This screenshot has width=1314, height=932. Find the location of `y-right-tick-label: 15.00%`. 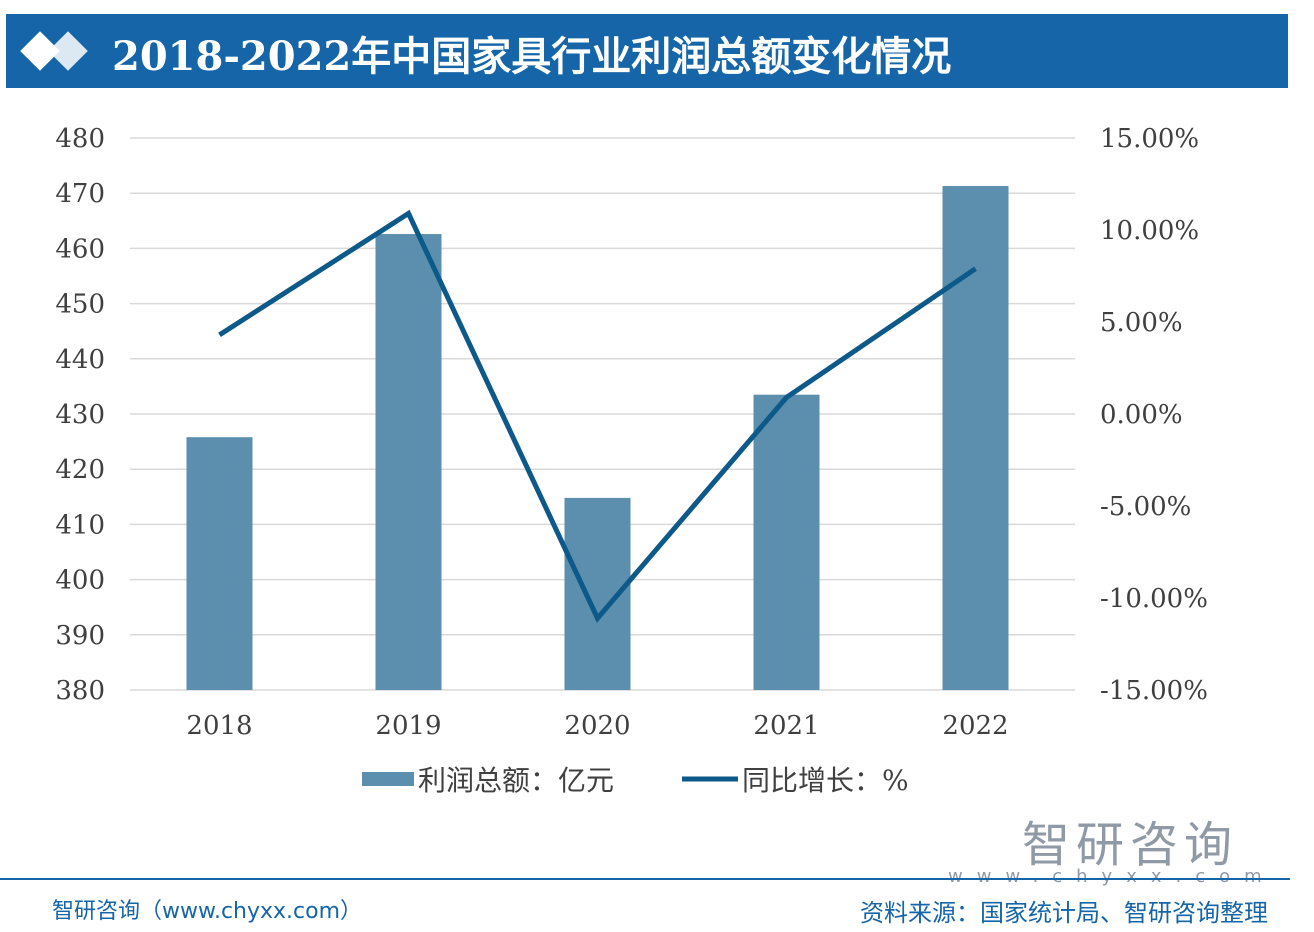

y-right-tick-label: 15.00% is located at coordinates (1149, 139).